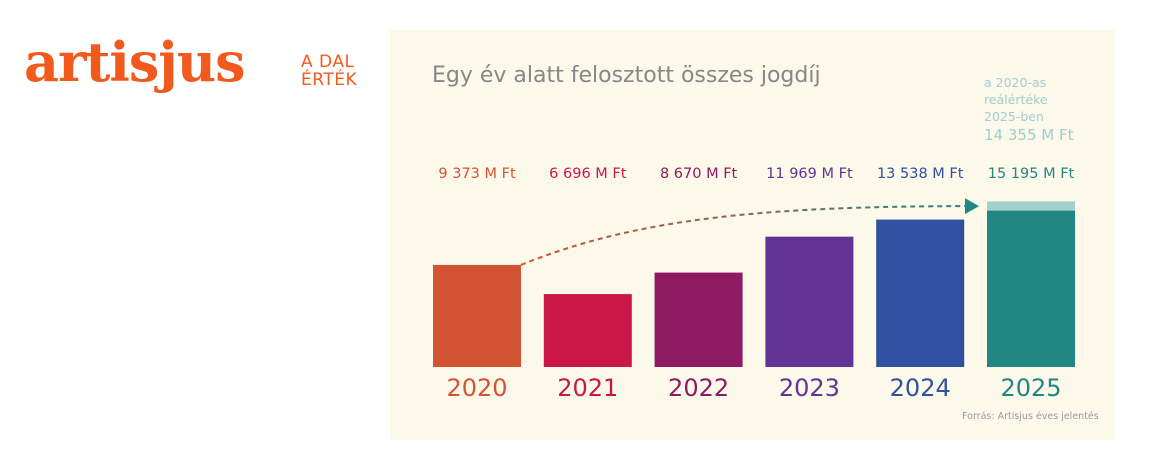  What do you see at coordinates (626, 75) in the screenshot?
I see `chart-title: Egy év alatt felosztott összes jogdíj` at bounding box center [626, 75].